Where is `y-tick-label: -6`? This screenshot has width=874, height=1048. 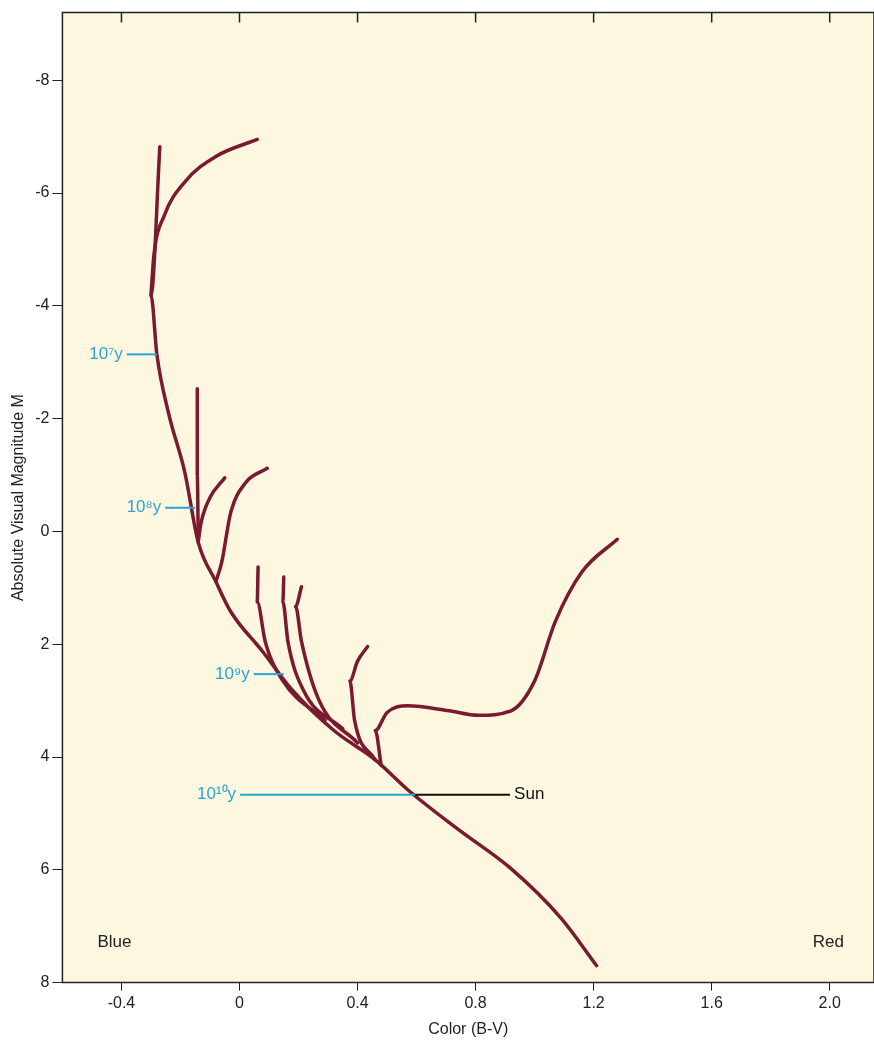 y-tick-label: -6 is located at coordinates (42, 192).